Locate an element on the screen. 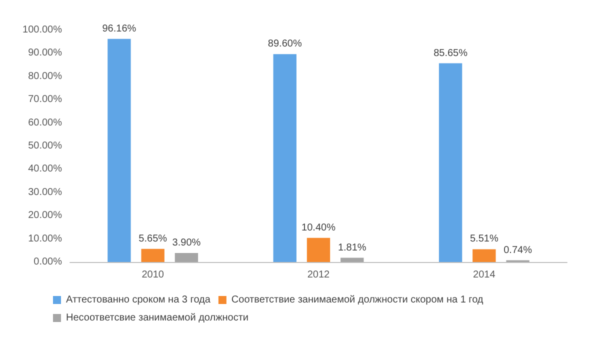  y-tick-label: 60.00% is located at coordinates (45, 122).